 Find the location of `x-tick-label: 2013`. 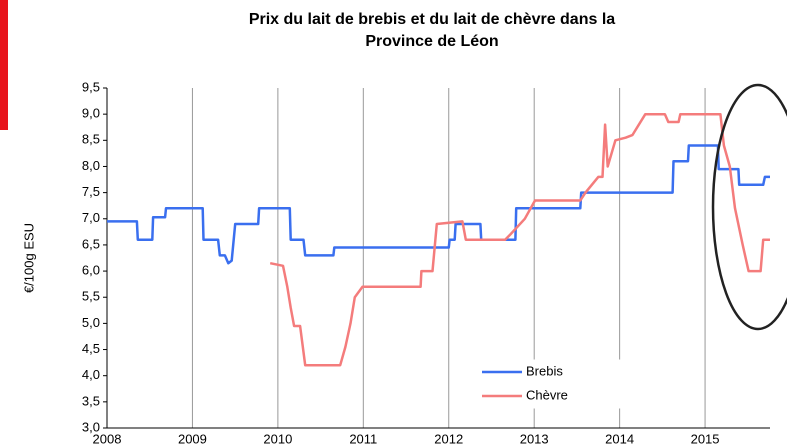

x-tick-label: 2013 is located at coordinates (534, 438).